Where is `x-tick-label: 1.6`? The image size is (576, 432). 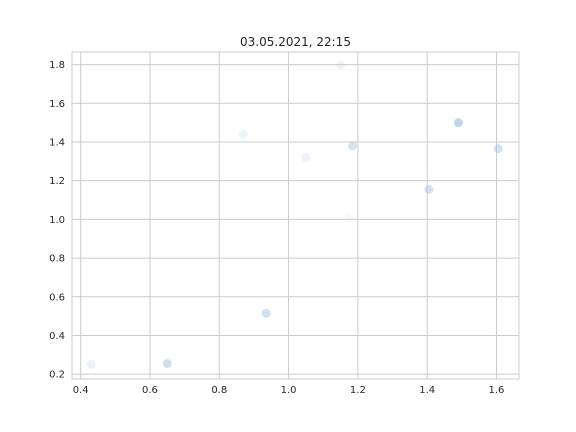 x-tick-label: 1.6 is located at coordinates (497, 390).